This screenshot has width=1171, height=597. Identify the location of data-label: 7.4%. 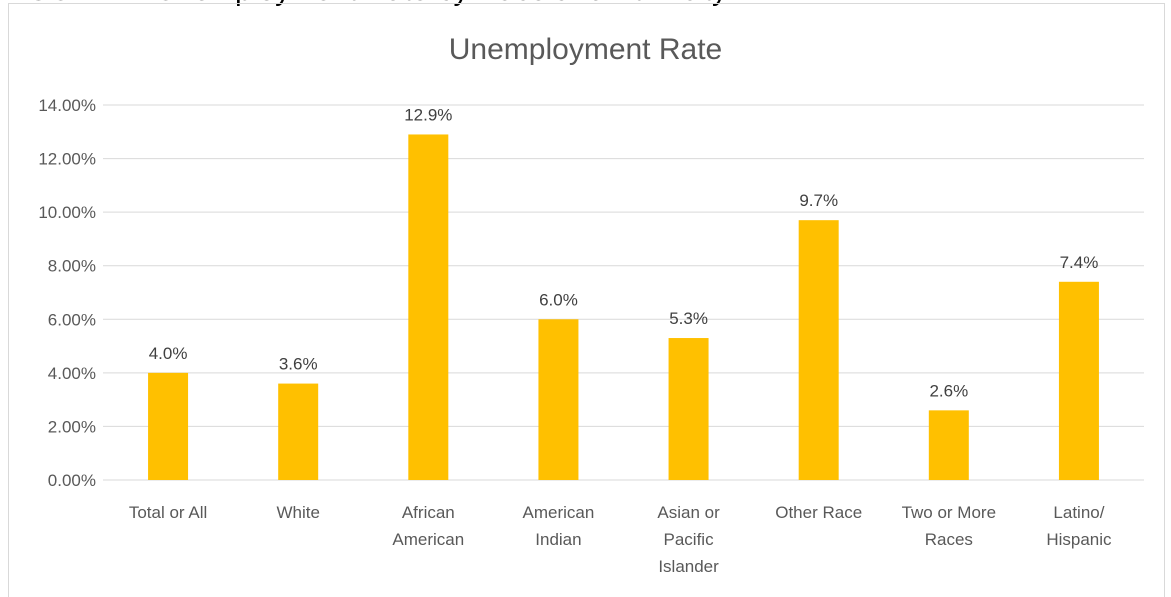
(1079, 262).